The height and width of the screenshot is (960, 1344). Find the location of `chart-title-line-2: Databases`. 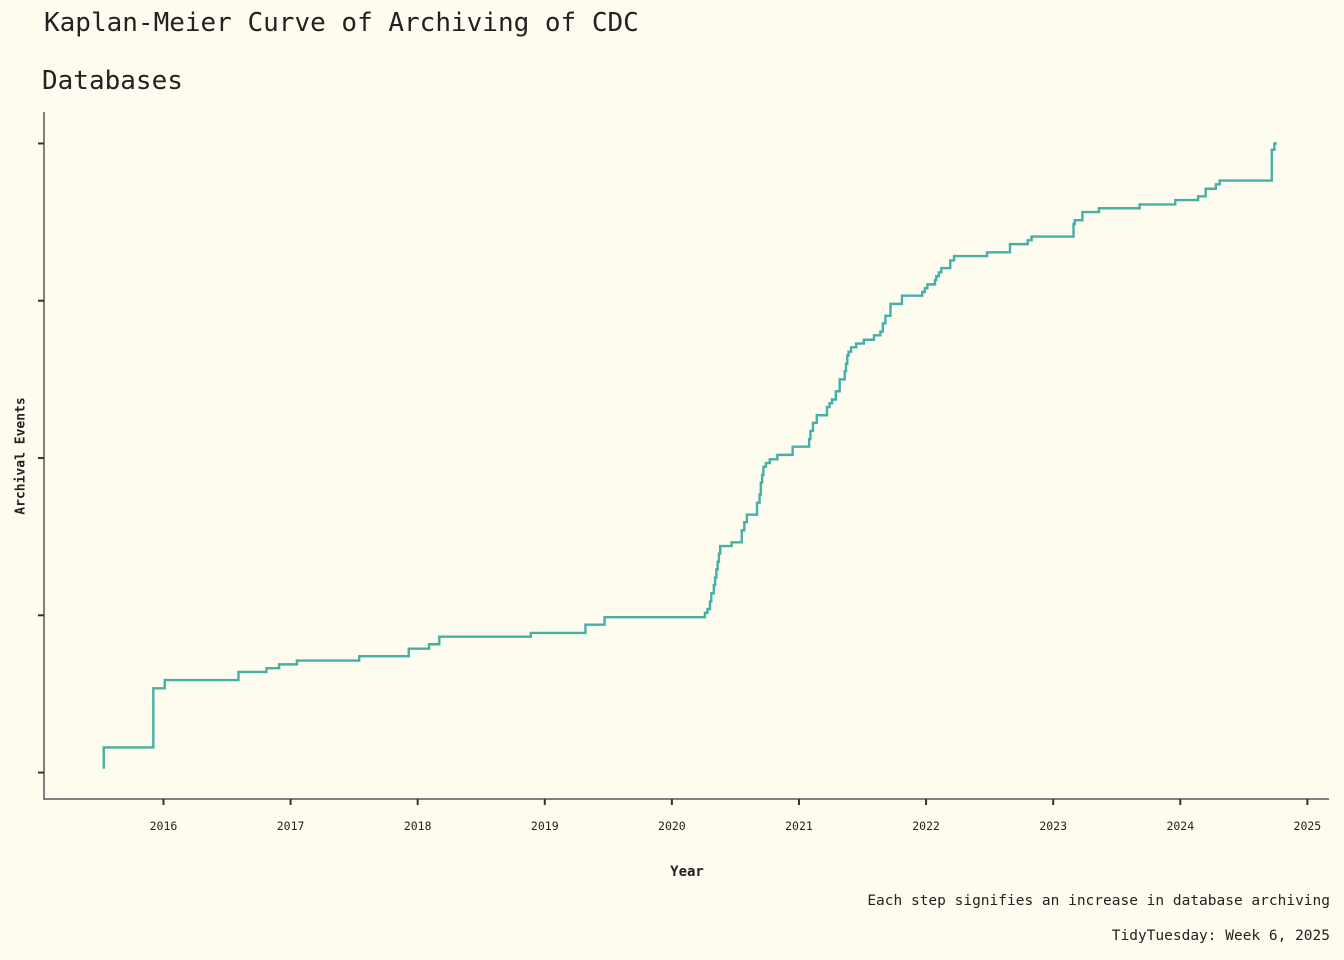

chart-title-line-2: Databases is located at coordinates (112, 81).